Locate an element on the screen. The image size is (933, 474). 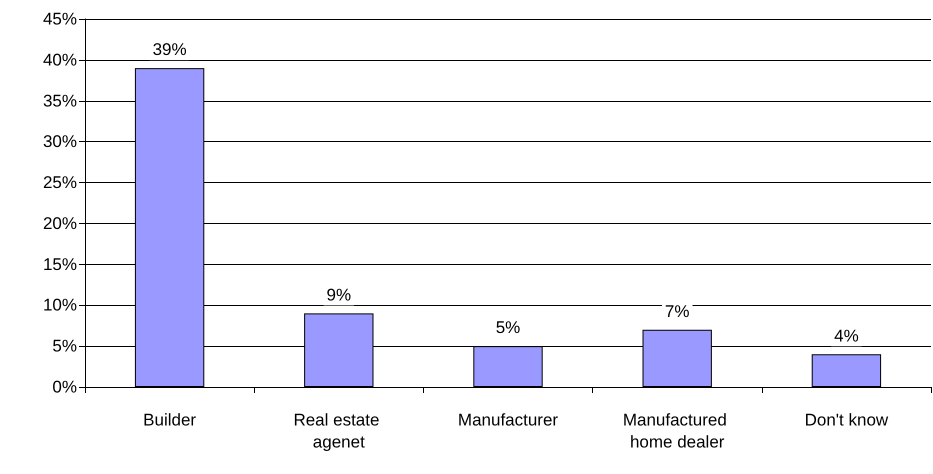
y-tick-label: 45% is located at coordinates (59, 19).